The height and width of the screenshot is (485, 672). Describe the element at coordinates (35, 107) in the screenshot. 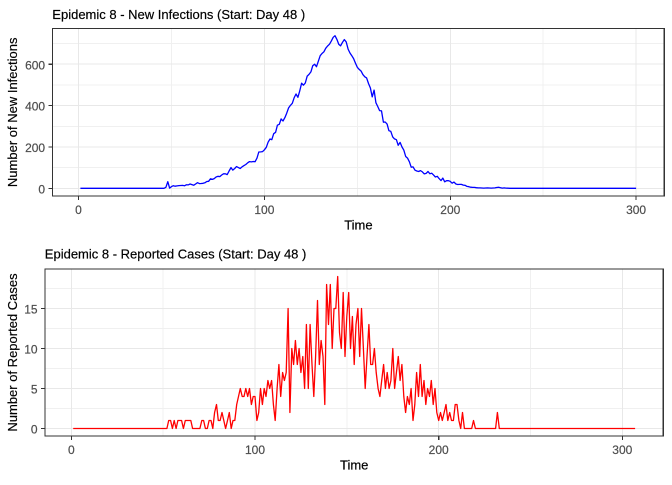

I see `svg-text: 400` at that location.